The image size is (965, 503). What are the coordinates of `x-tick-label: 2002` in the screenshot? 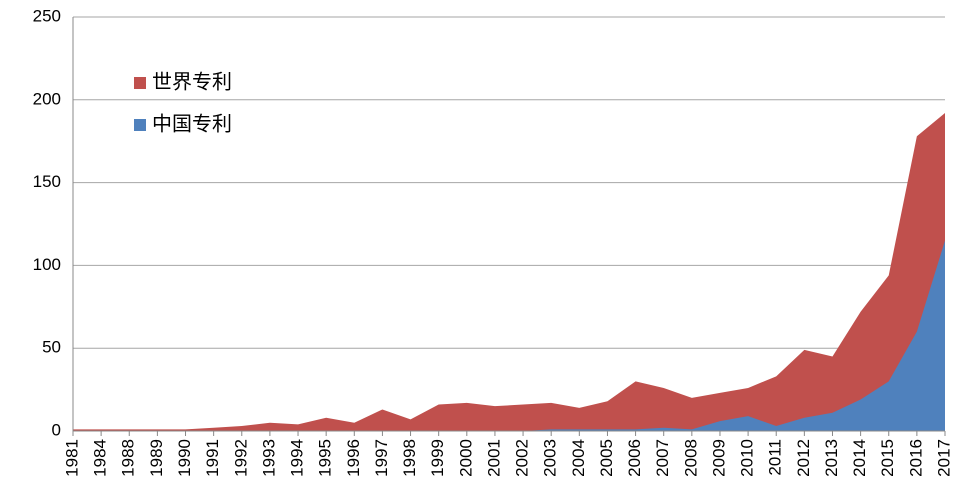 It's located at (522, 458).